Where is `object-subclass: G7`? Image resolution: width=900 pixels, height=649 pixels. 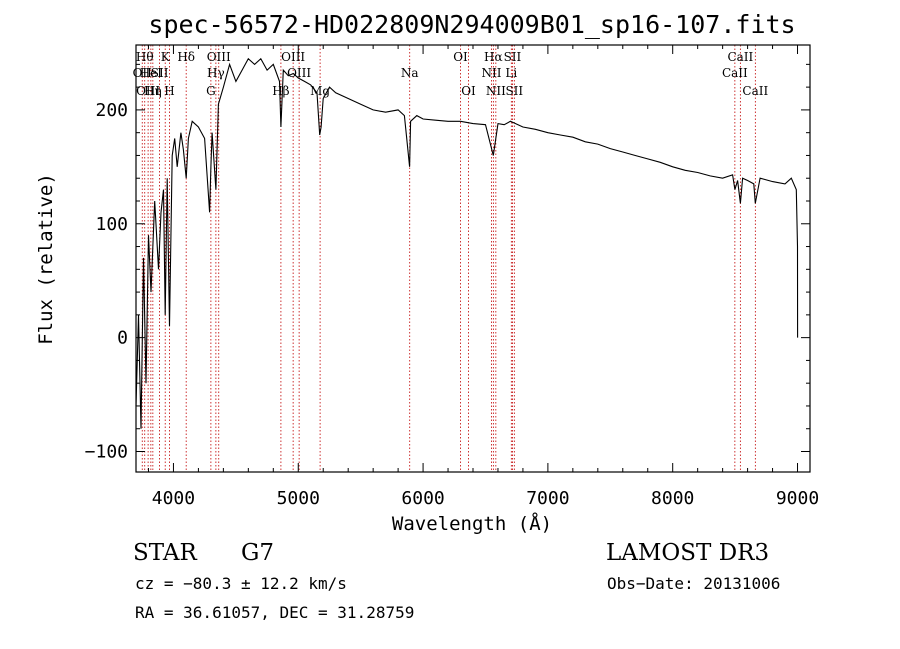 object-subclass: G7 is located at coordinates (257, 553).